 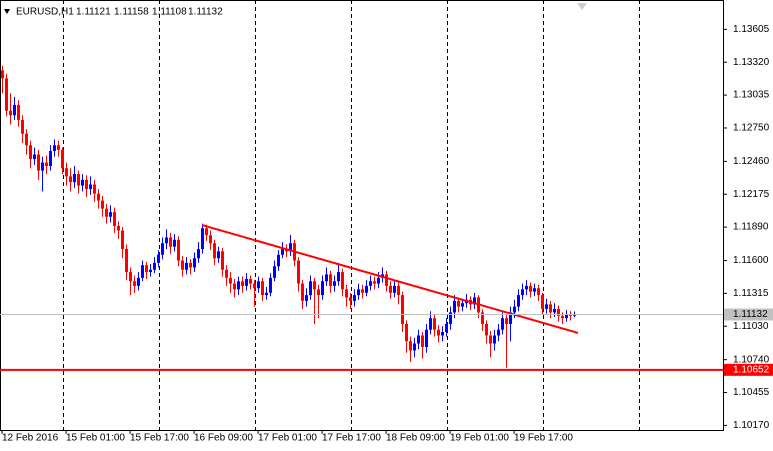 What do you see at coordinates (7, 11) in the screenshot?
I see `menu-triangle` at bounding box center [7, 11].